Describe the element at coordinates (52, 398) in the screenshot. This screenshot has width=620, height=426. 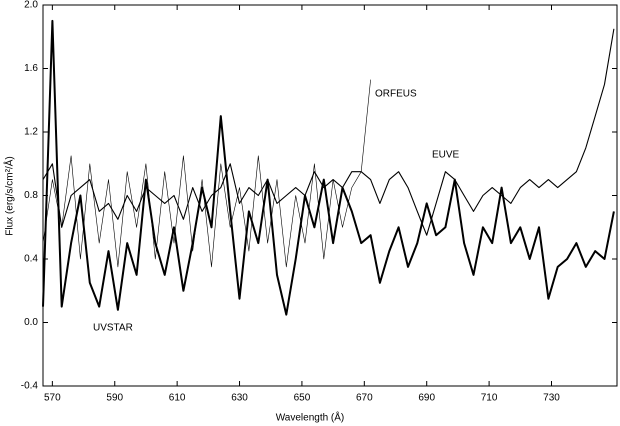
I see `x-tick-label: 570` at that location.